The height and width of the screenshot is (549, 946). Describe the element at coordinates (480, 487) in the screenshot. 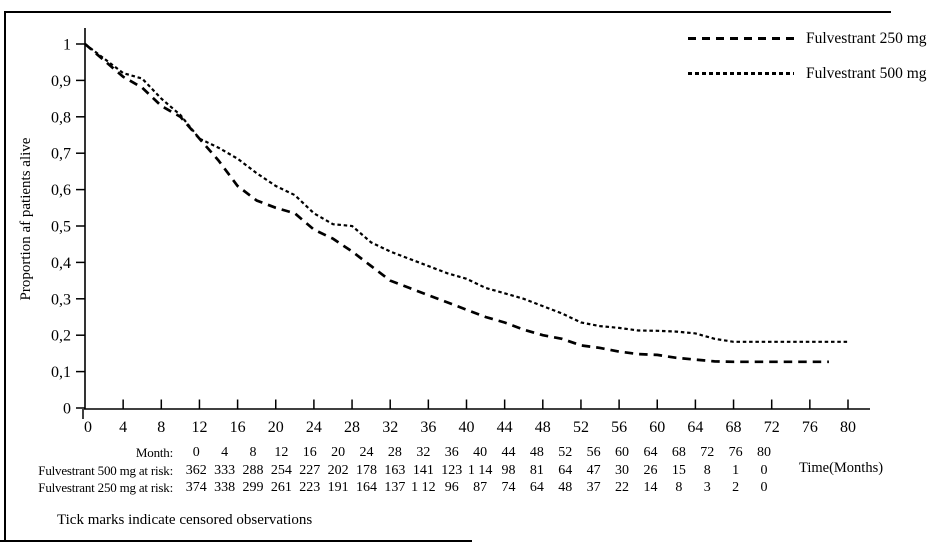

I see `risk-table-cell: 87` at that location.